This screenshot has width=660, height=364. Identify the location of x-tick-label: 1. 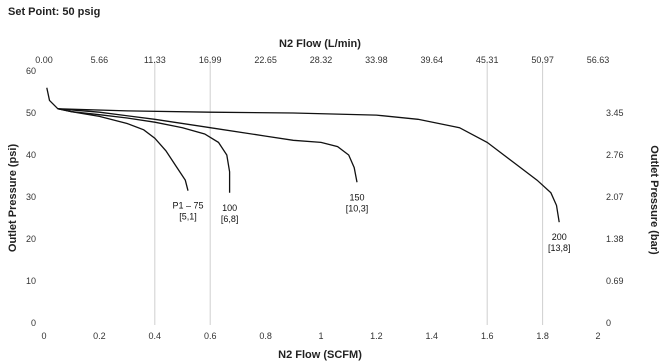
(320, 336).